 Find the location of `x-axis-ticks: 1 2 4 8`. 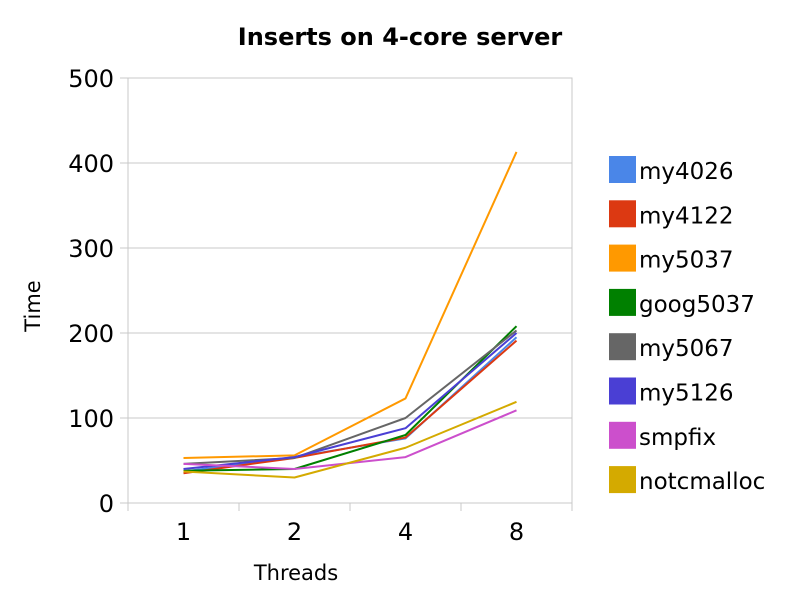

x-axis-ticks: 1 2 4 8 is located at coordinates (350, 524).